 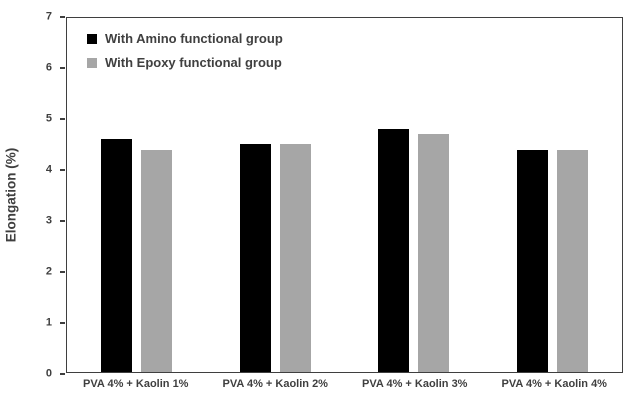 I want to click on y-tick-label: 0, so click(x=48, y=373).